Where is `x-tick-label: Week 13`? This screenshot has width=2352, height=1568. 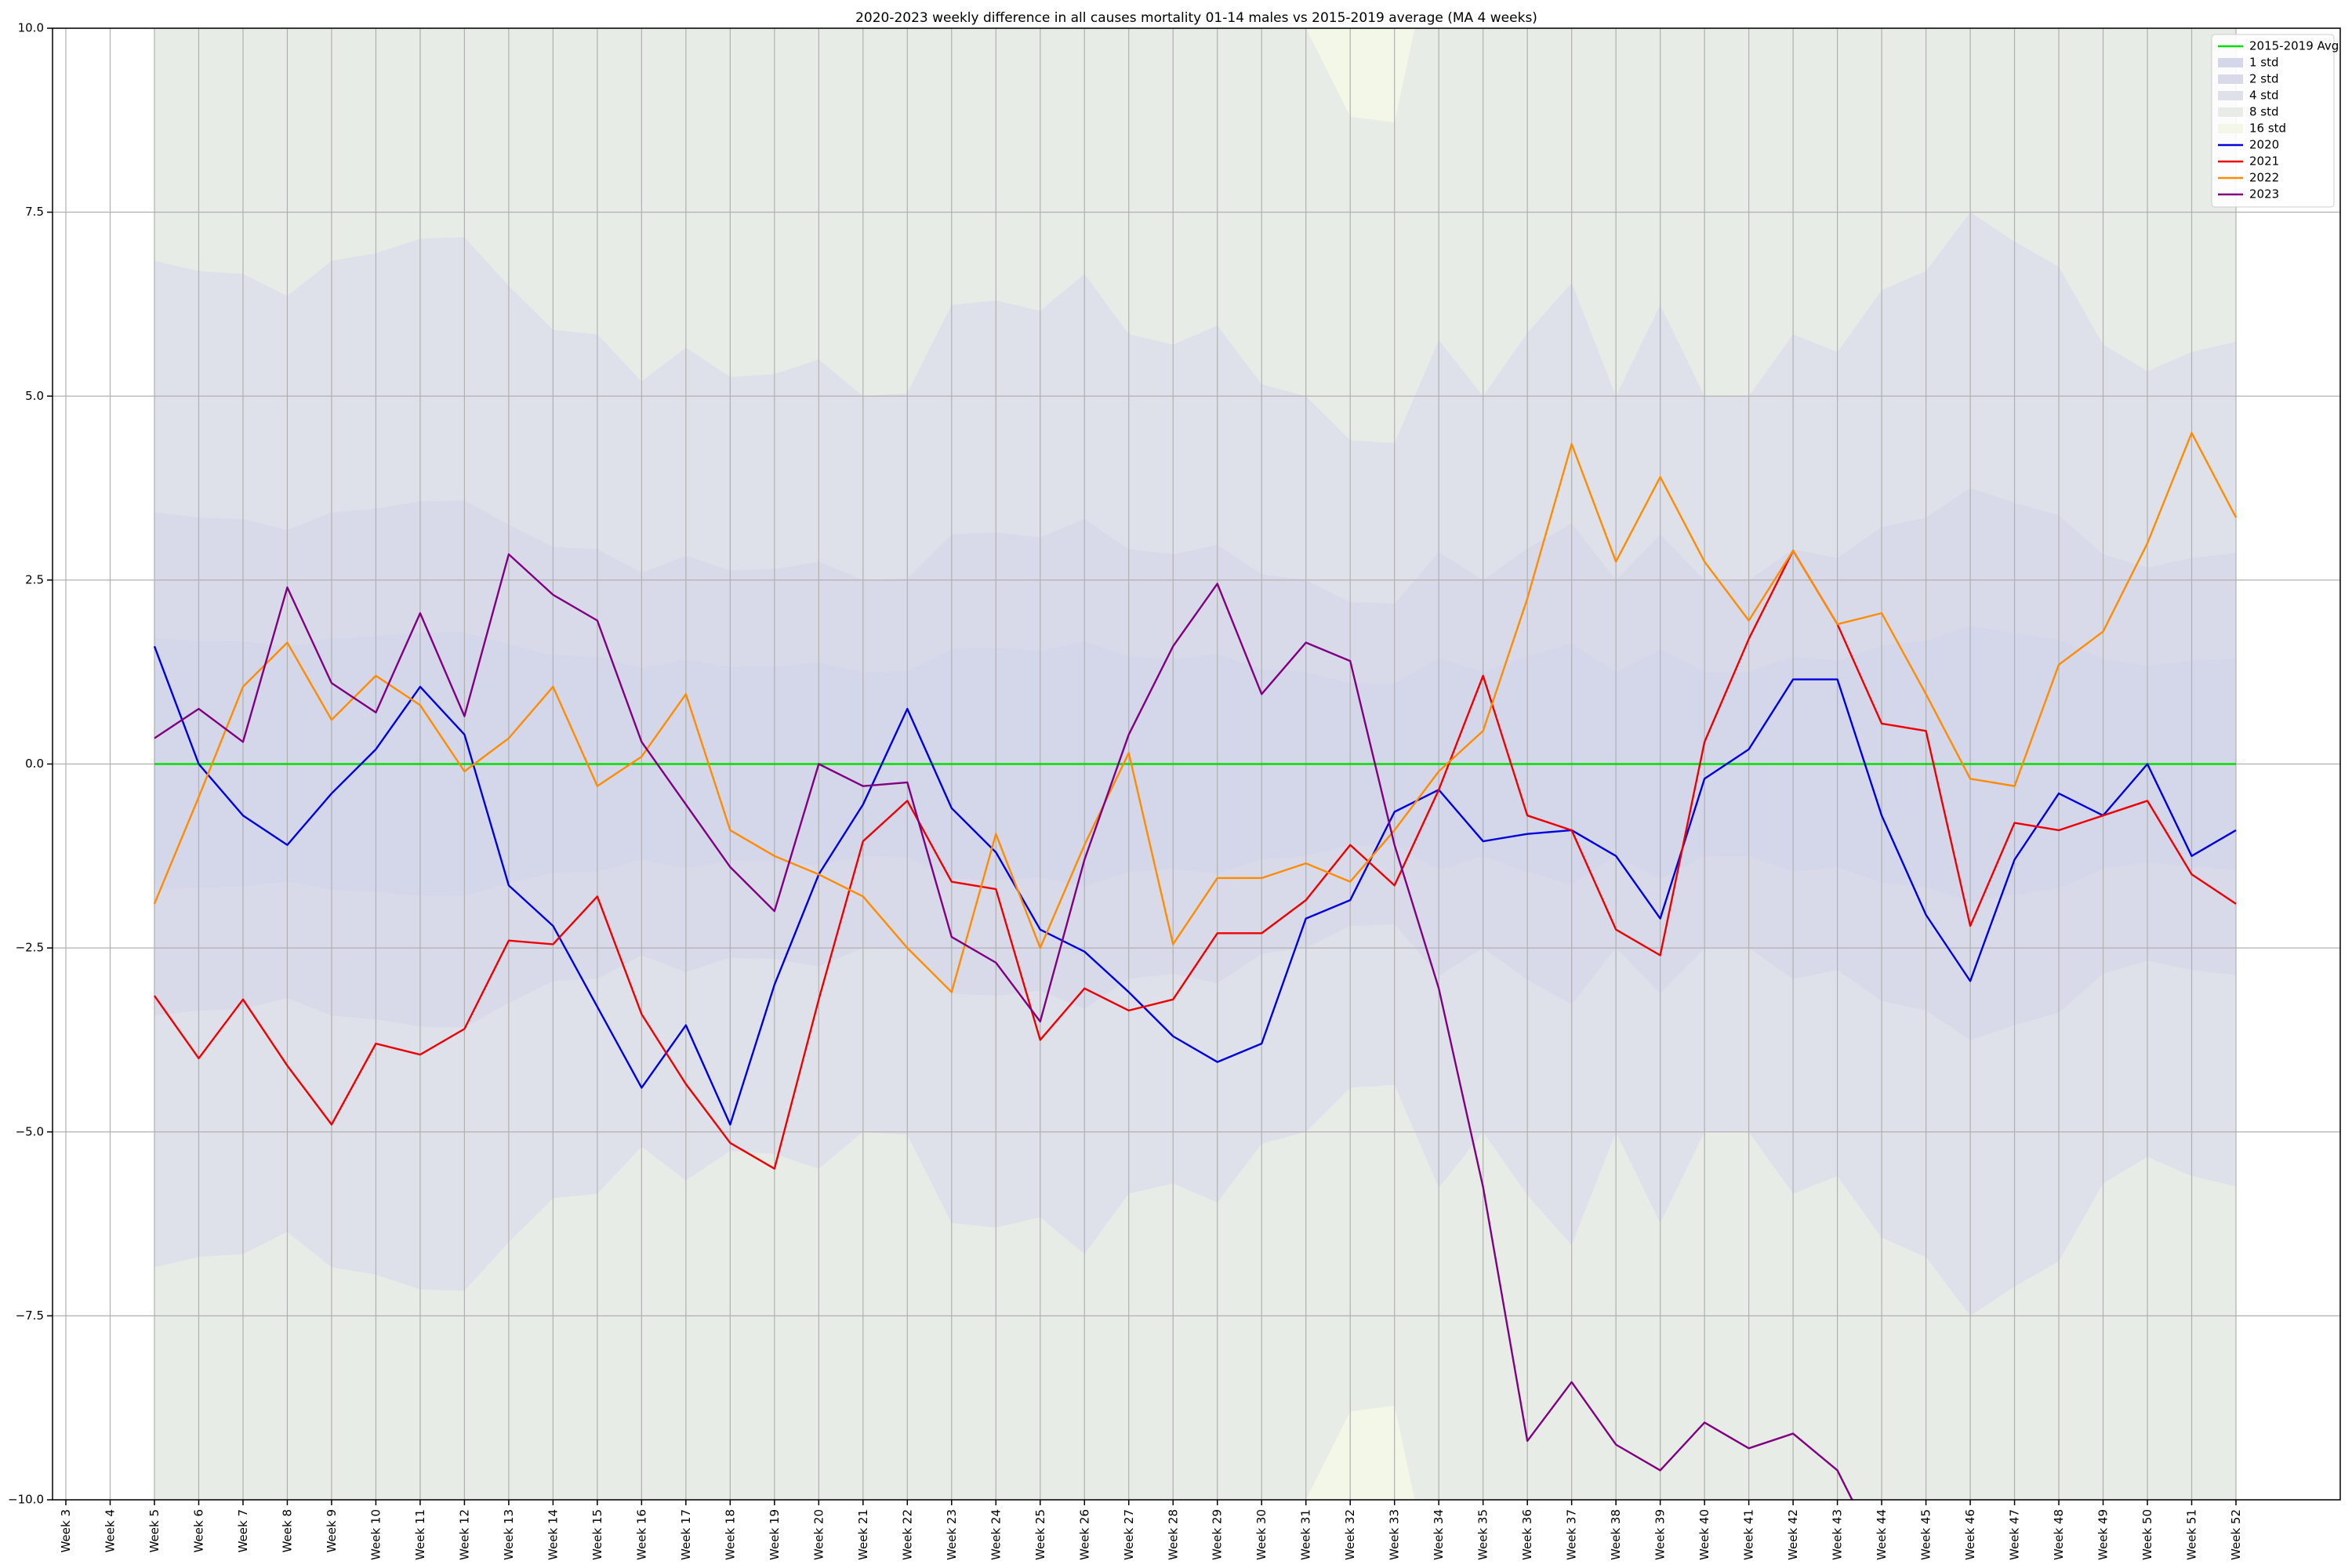 x-tick-label: Week 13 is located at coordinates (509, 1534).